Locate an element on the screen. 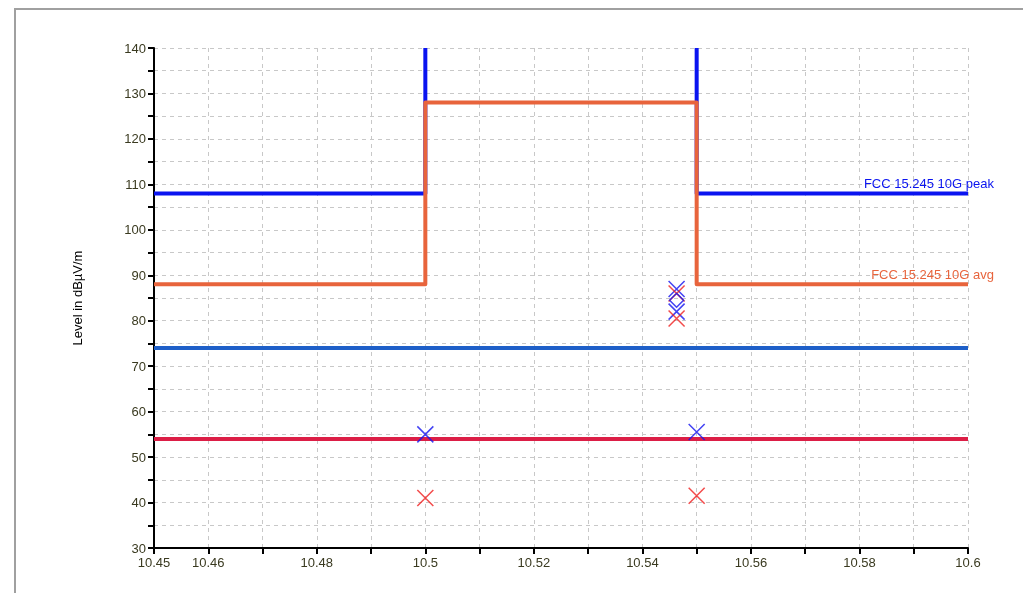  x-tick-label: 10.48 is located at coordinates (317, 562).